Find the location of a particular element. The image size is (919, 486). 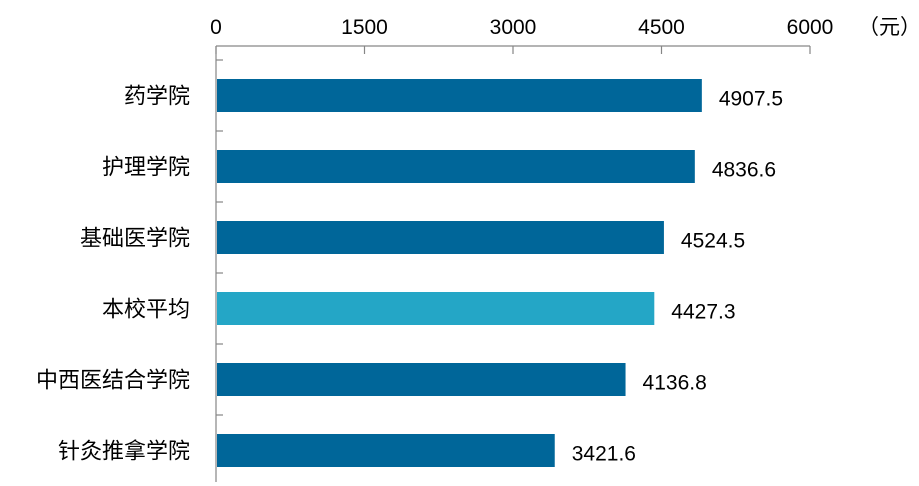

data-label: 4836.6 is located at coordinates (744, 170).